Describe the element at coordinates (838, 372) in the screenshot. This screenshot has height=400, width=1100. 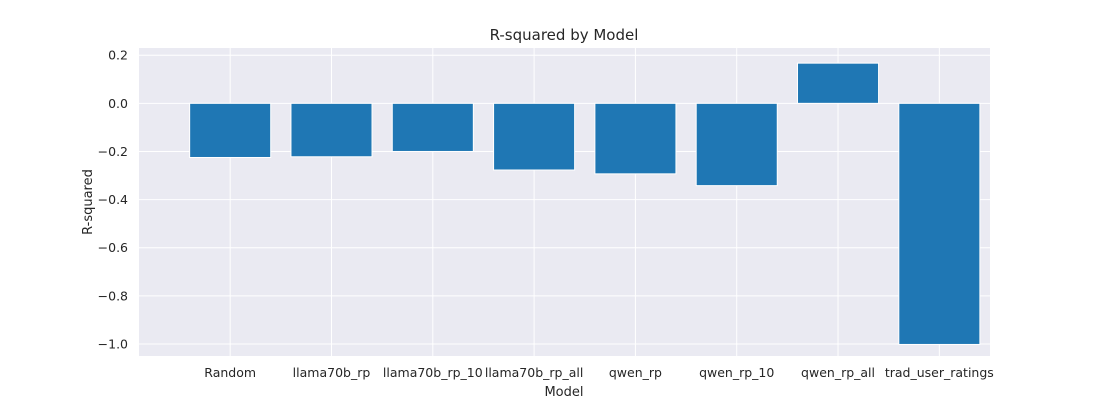
I see `x-tick-label: qwen_rp_all` at that location.